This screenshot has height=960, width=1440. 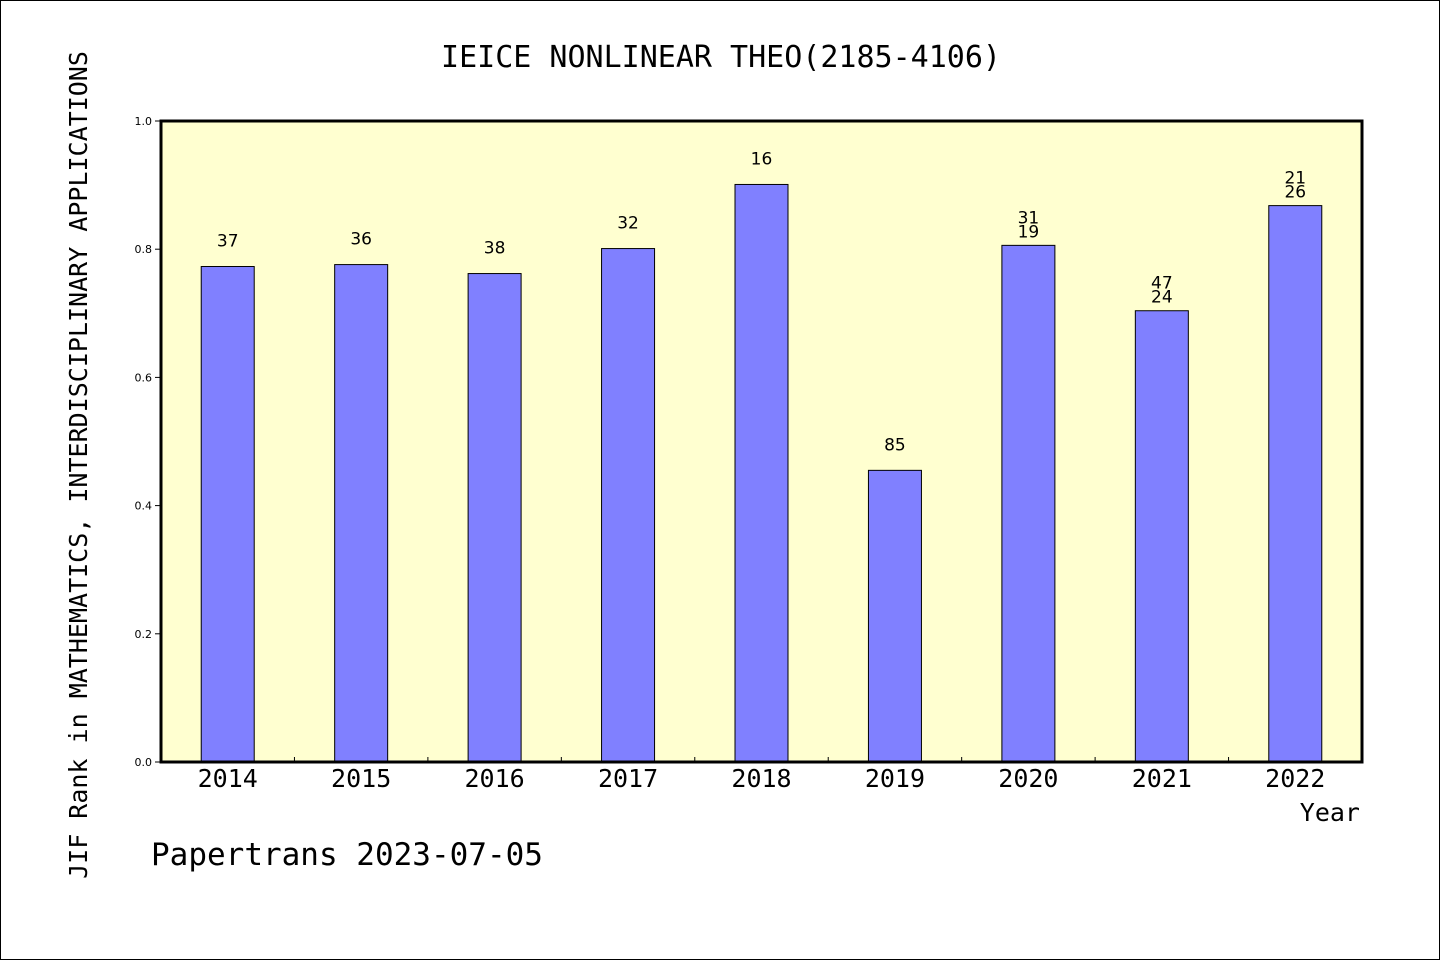 What do you see at coordinates (144, 121) in the screenshot?
I see `y-tick-label: 1.0` at bounding box center [144, 121].